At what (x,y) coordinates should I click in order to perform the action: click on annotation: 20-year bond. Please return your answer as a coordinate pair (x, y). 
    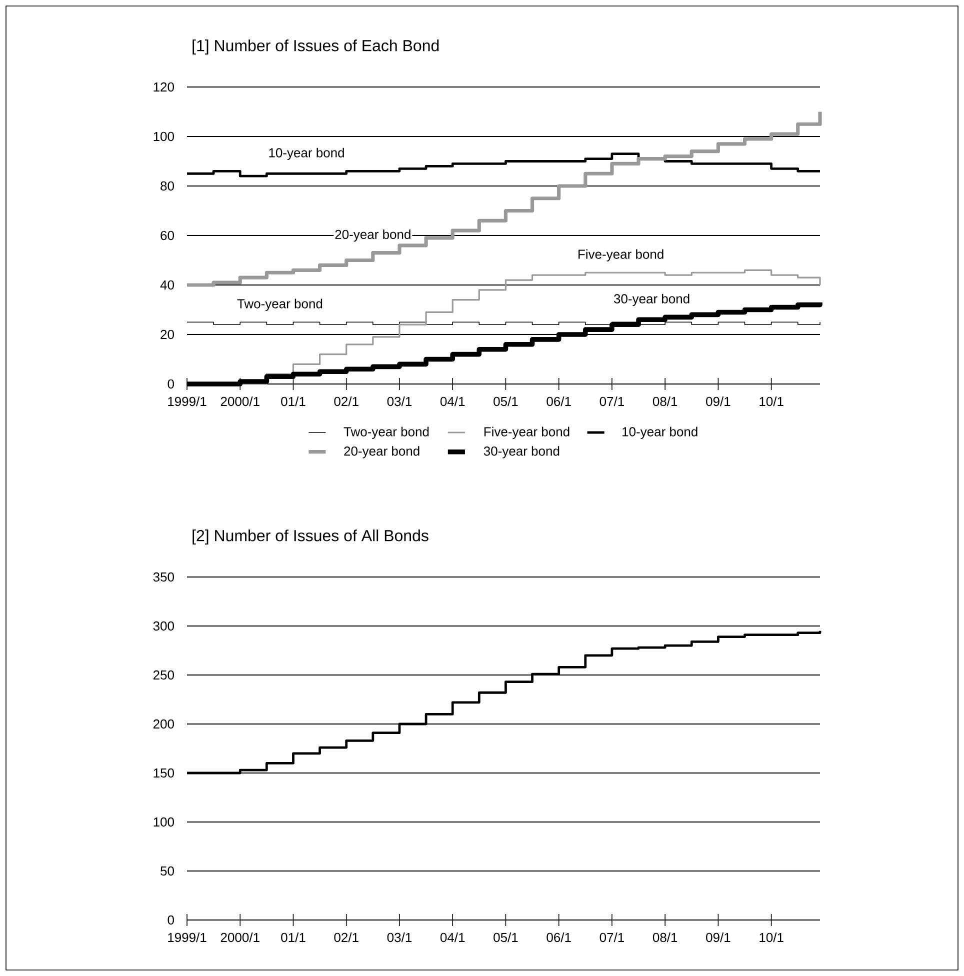
    Looking at the image, I should click on (372, 235).